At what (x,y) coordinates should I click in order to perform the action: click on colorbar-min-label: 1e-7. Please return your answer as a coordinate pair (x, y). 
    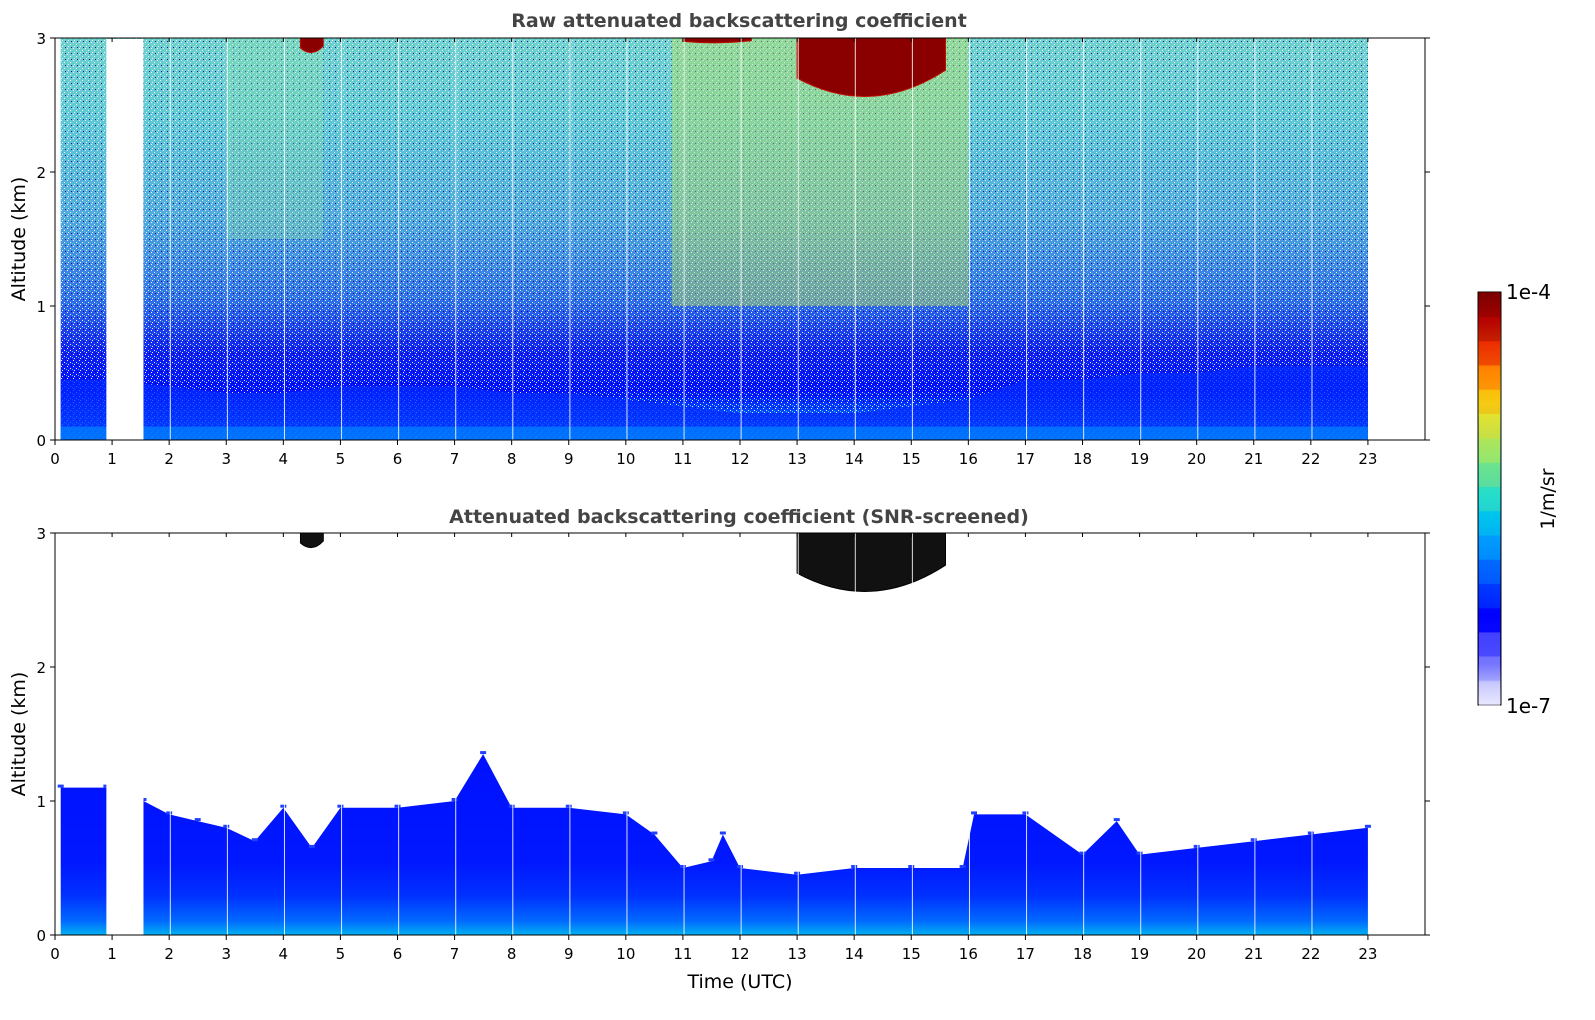
    Looking at the image, I should click on (1528, 706).